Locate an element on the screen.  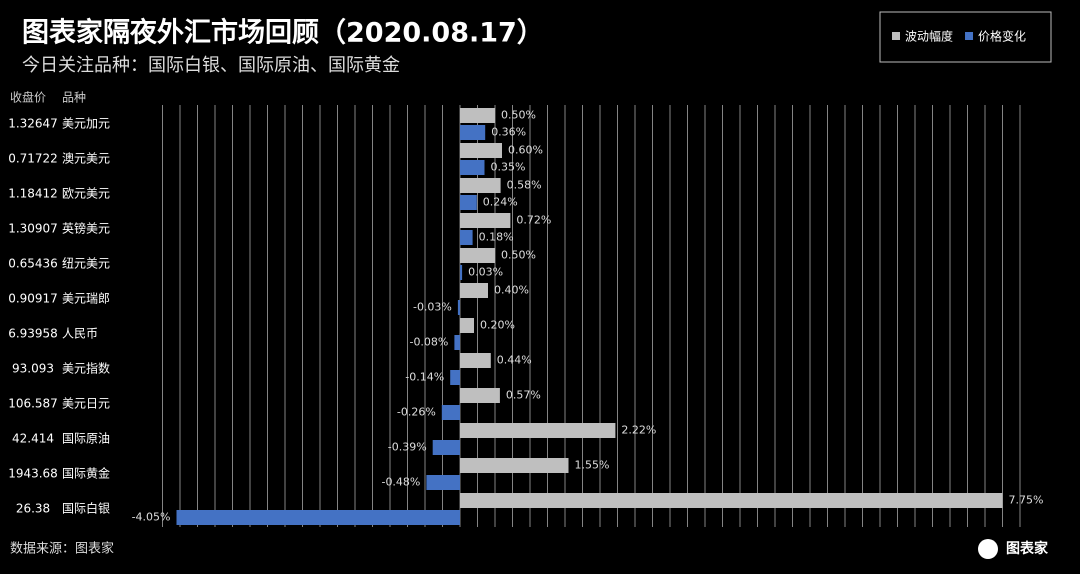
category-label: 人民币 is located at coordinates (80, 334).